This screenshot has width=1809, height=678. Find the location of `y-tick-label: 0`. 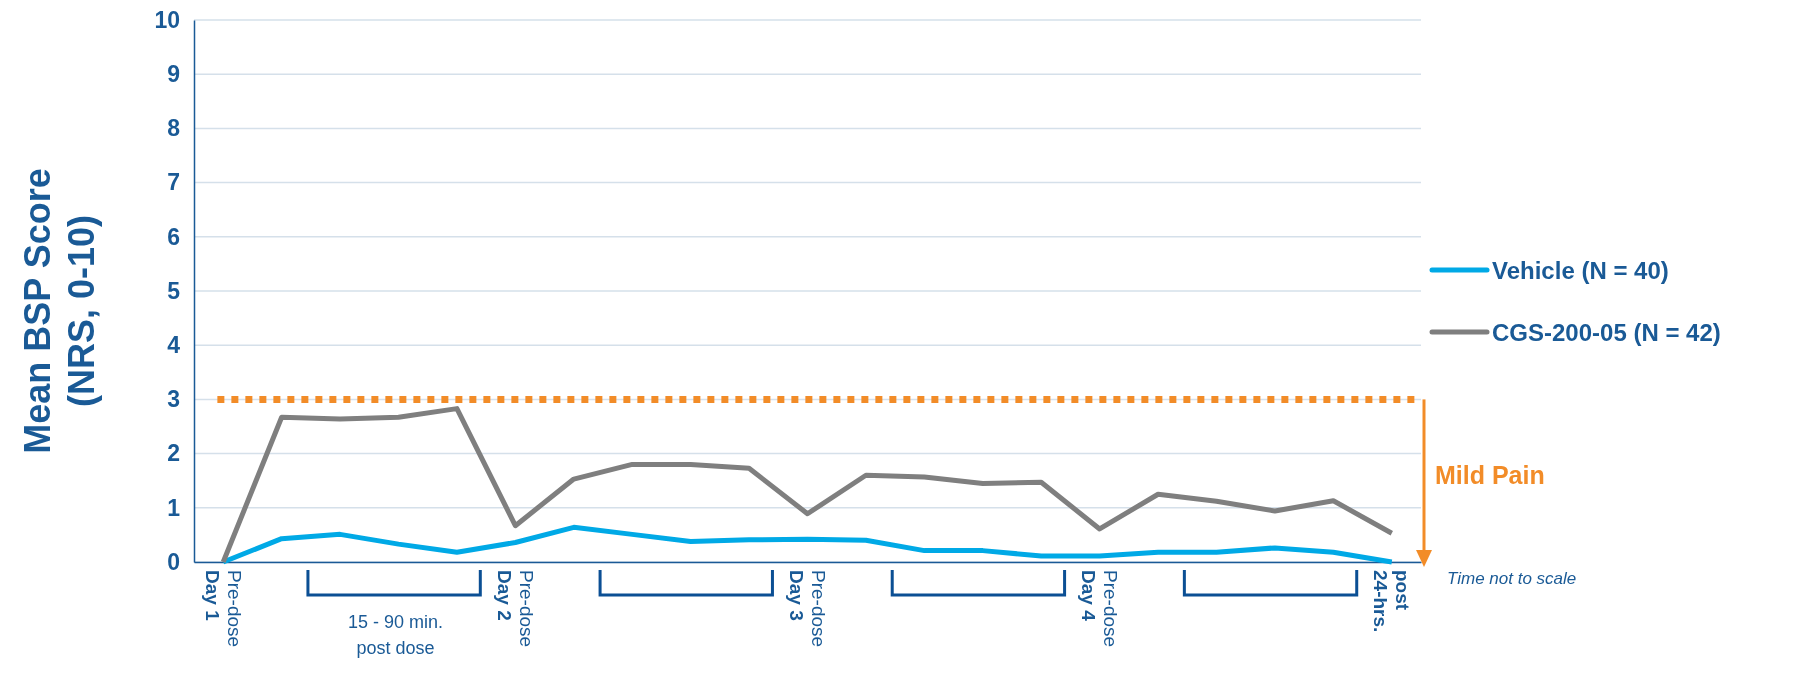

y-tick-label: 0 is located at coordinates (173, 561).